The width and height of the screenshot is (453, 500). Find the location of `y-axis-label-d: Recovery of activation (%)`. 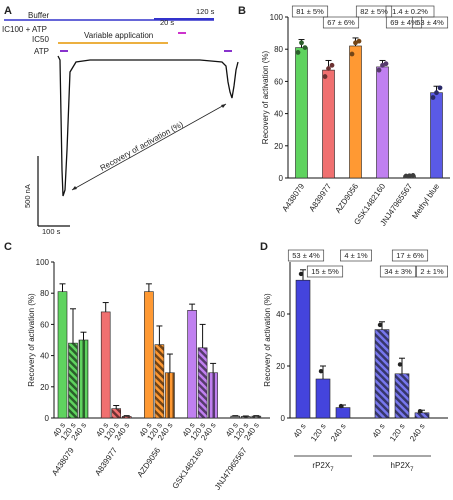

y-axis-label-d: Recovery of activation (%) is located at coordinates (267, 340).